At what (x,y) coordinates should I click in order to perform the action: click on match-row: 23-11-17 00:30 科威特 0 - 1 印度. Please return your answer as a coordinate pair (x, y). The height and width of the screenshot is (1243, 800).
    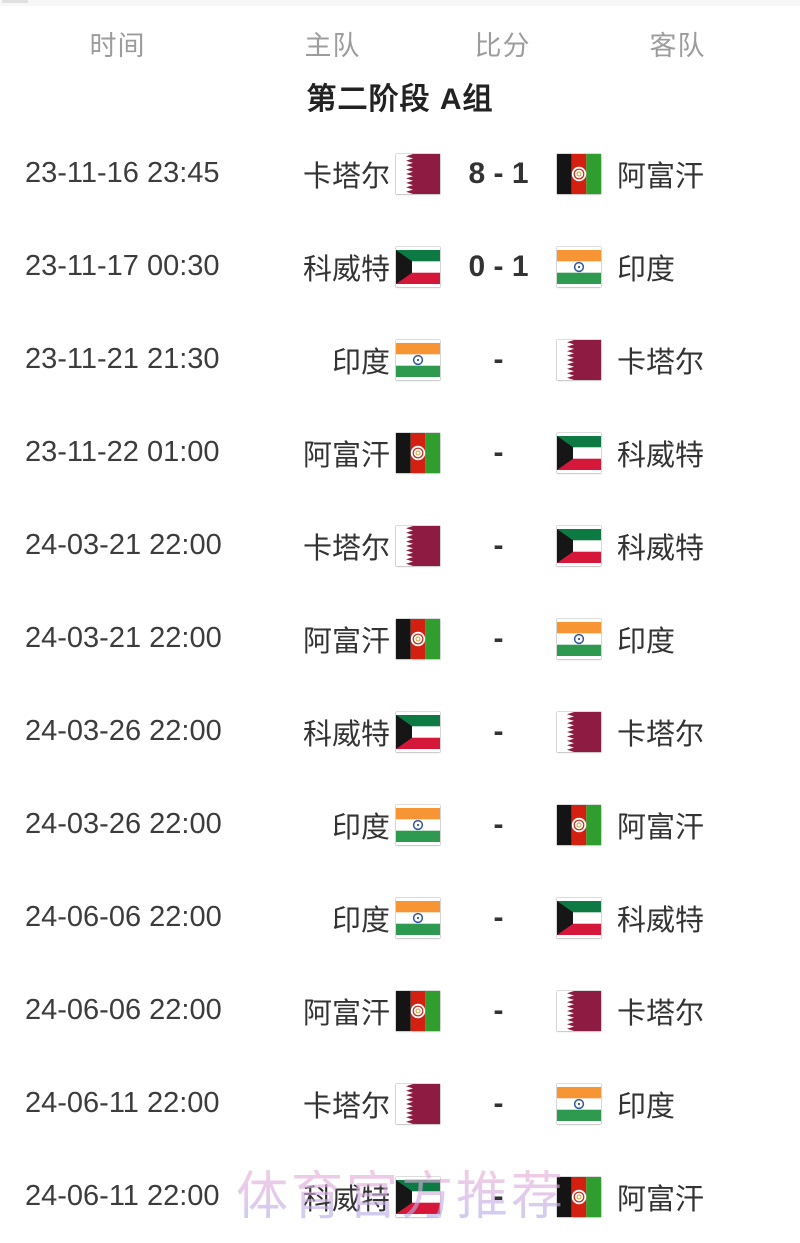
    Looking at the image, I should click on (400, 266).